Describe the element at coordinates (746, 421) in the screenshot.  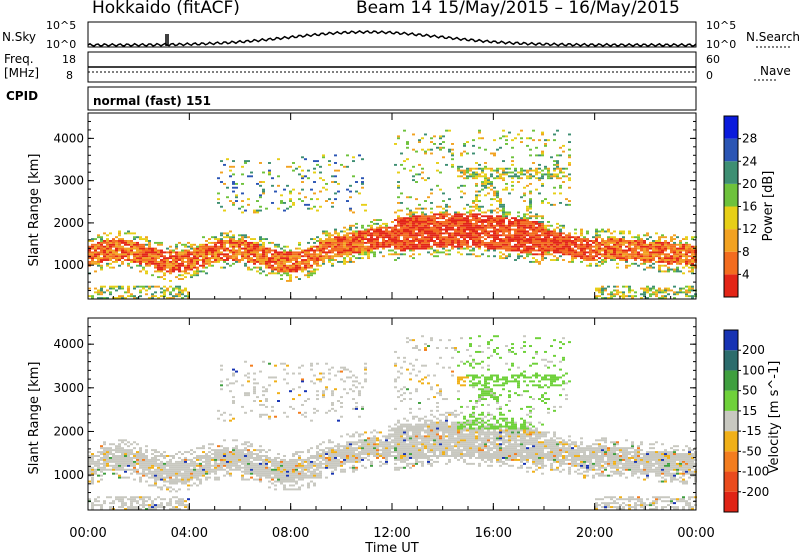
I see `velocity-colorbar: 200 100 50 15 -15 -50 -100 -200` at that location.